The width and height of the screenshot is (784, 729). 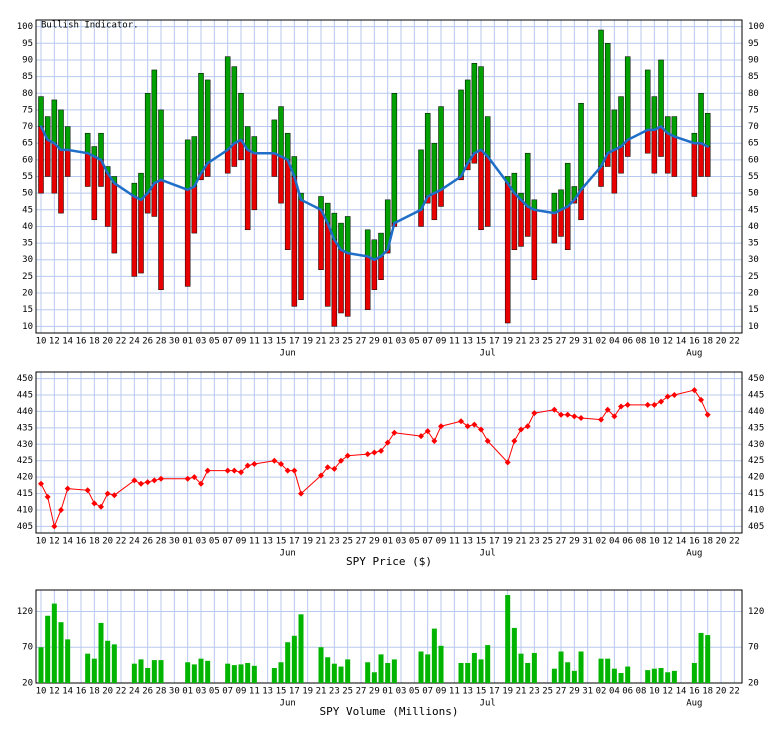 I want to click on x-tick-label: 25, so click(x=347, y=692).